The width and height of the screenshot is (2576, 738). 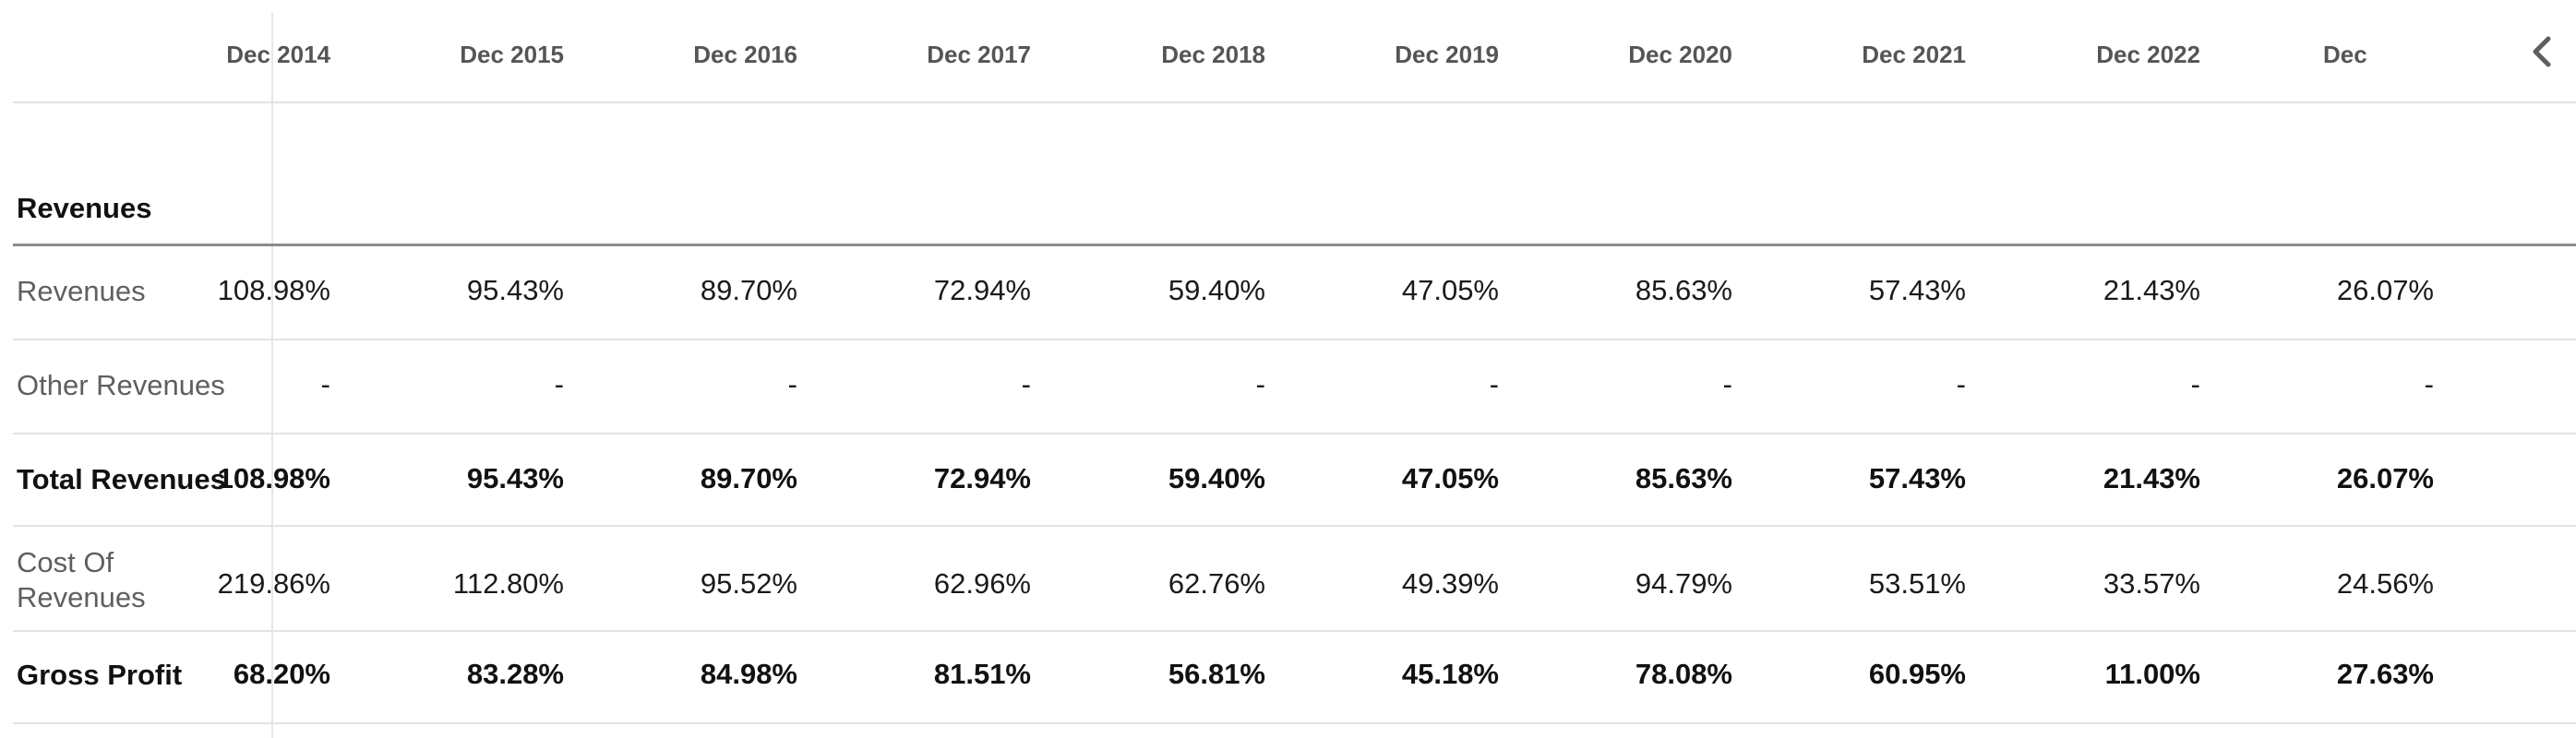 What do you see at coordinates (1684, 674) in the screenshot?
I see `table-cell: 78.08%` at bounding box center [1684, 674].